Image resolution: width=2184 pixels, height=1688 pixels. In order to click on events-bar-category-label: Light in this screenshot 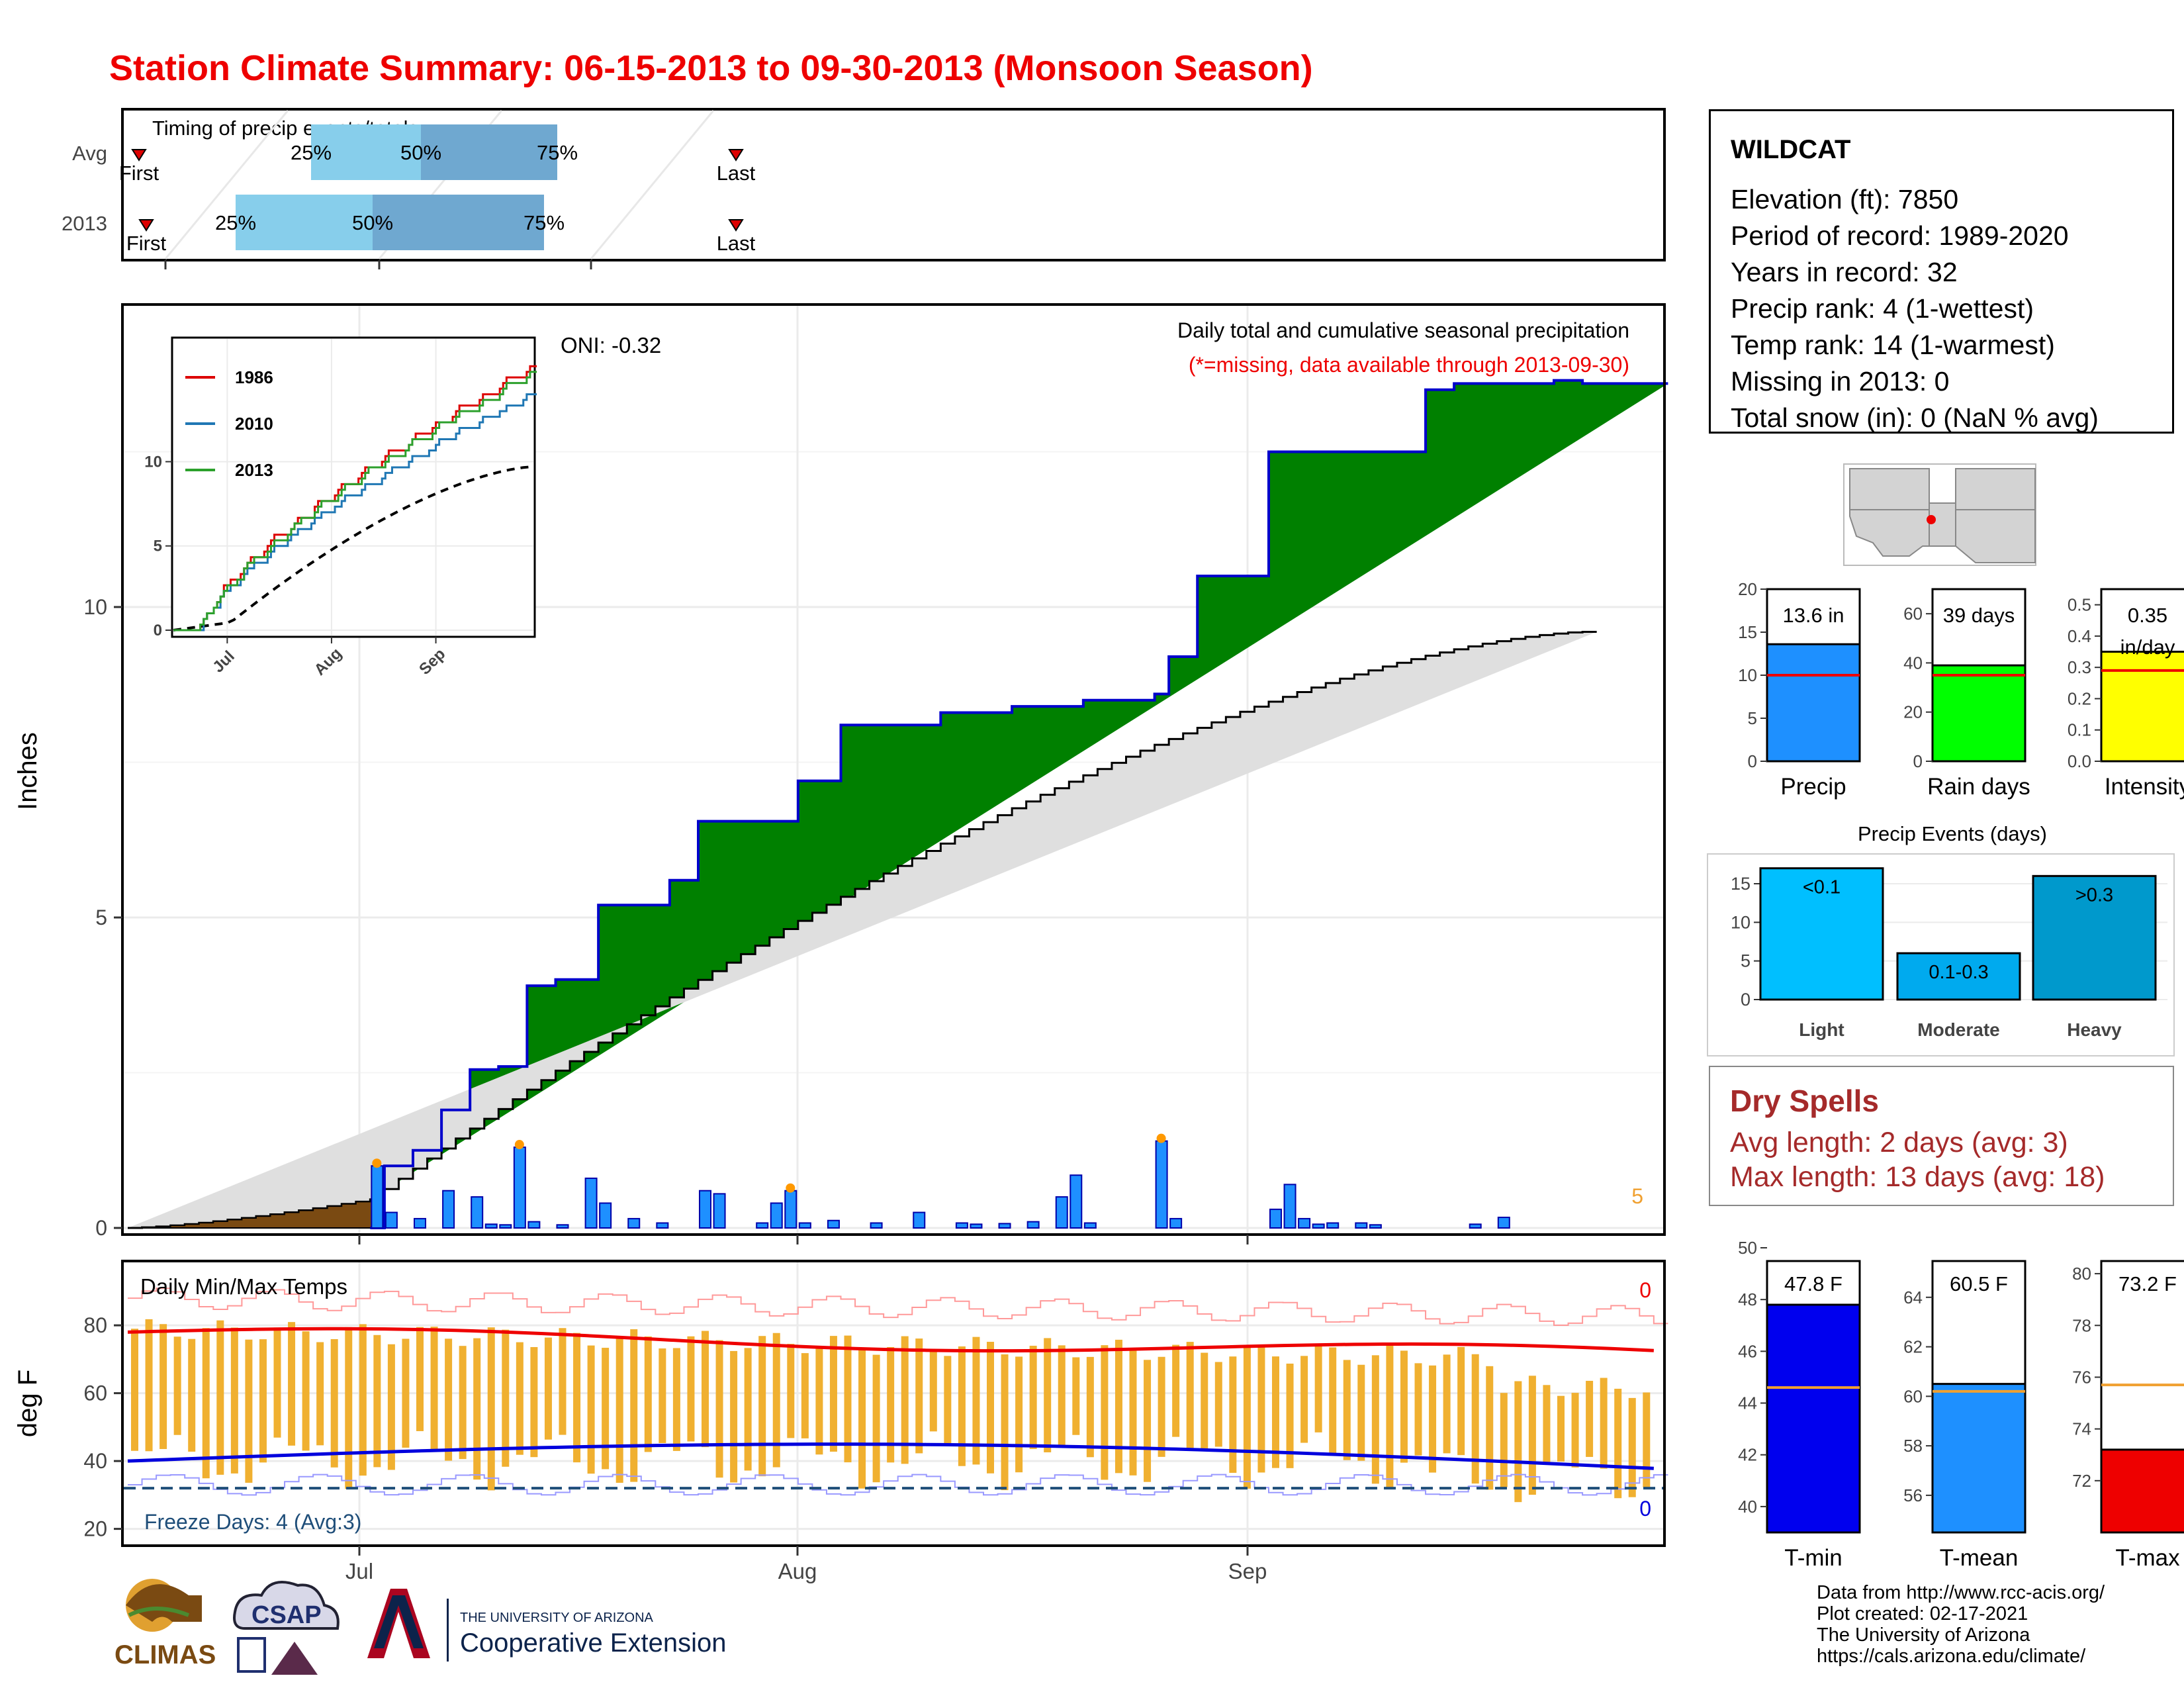, I will do `click(1821, 1029)`.